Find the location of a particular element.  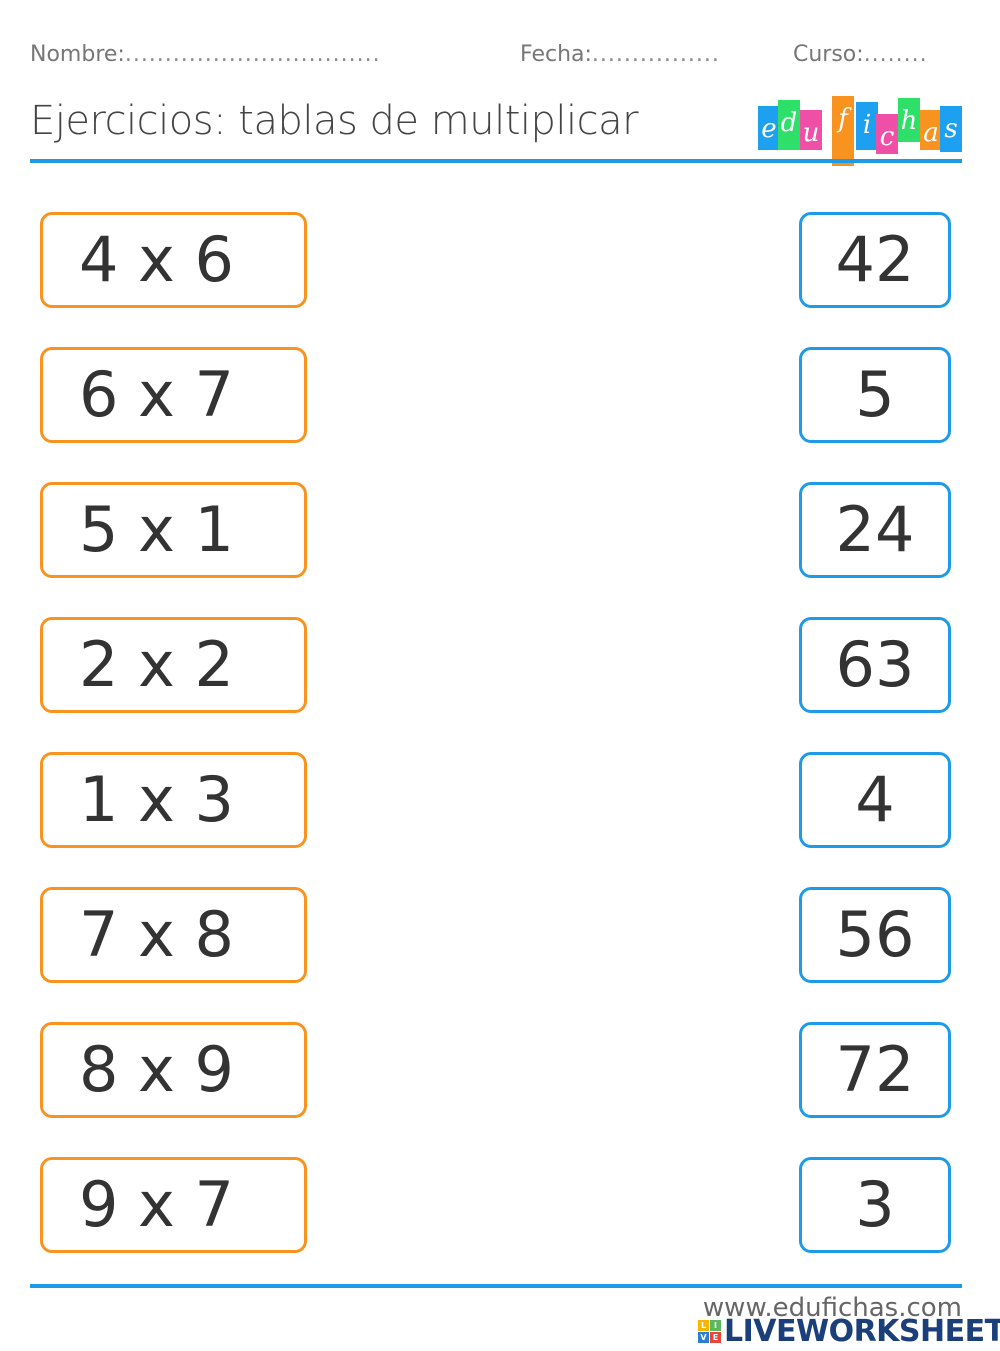

page-title: Ejercicios: tablas de multiplicar is located at coordinates (334, 121).